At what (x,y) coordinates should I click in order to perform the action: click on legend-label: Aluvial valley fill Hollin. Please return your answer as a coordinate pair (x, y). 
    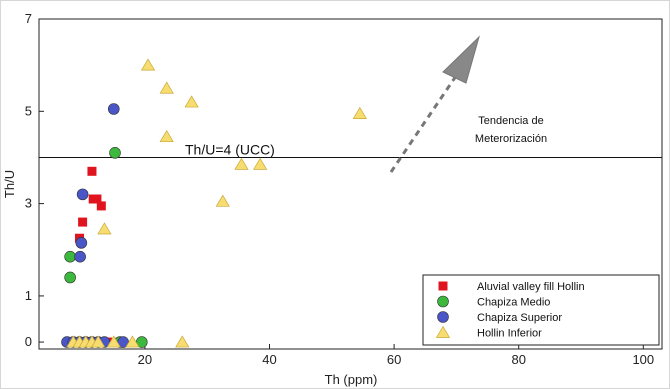
    Looking at the image, I should click on (531, 287).